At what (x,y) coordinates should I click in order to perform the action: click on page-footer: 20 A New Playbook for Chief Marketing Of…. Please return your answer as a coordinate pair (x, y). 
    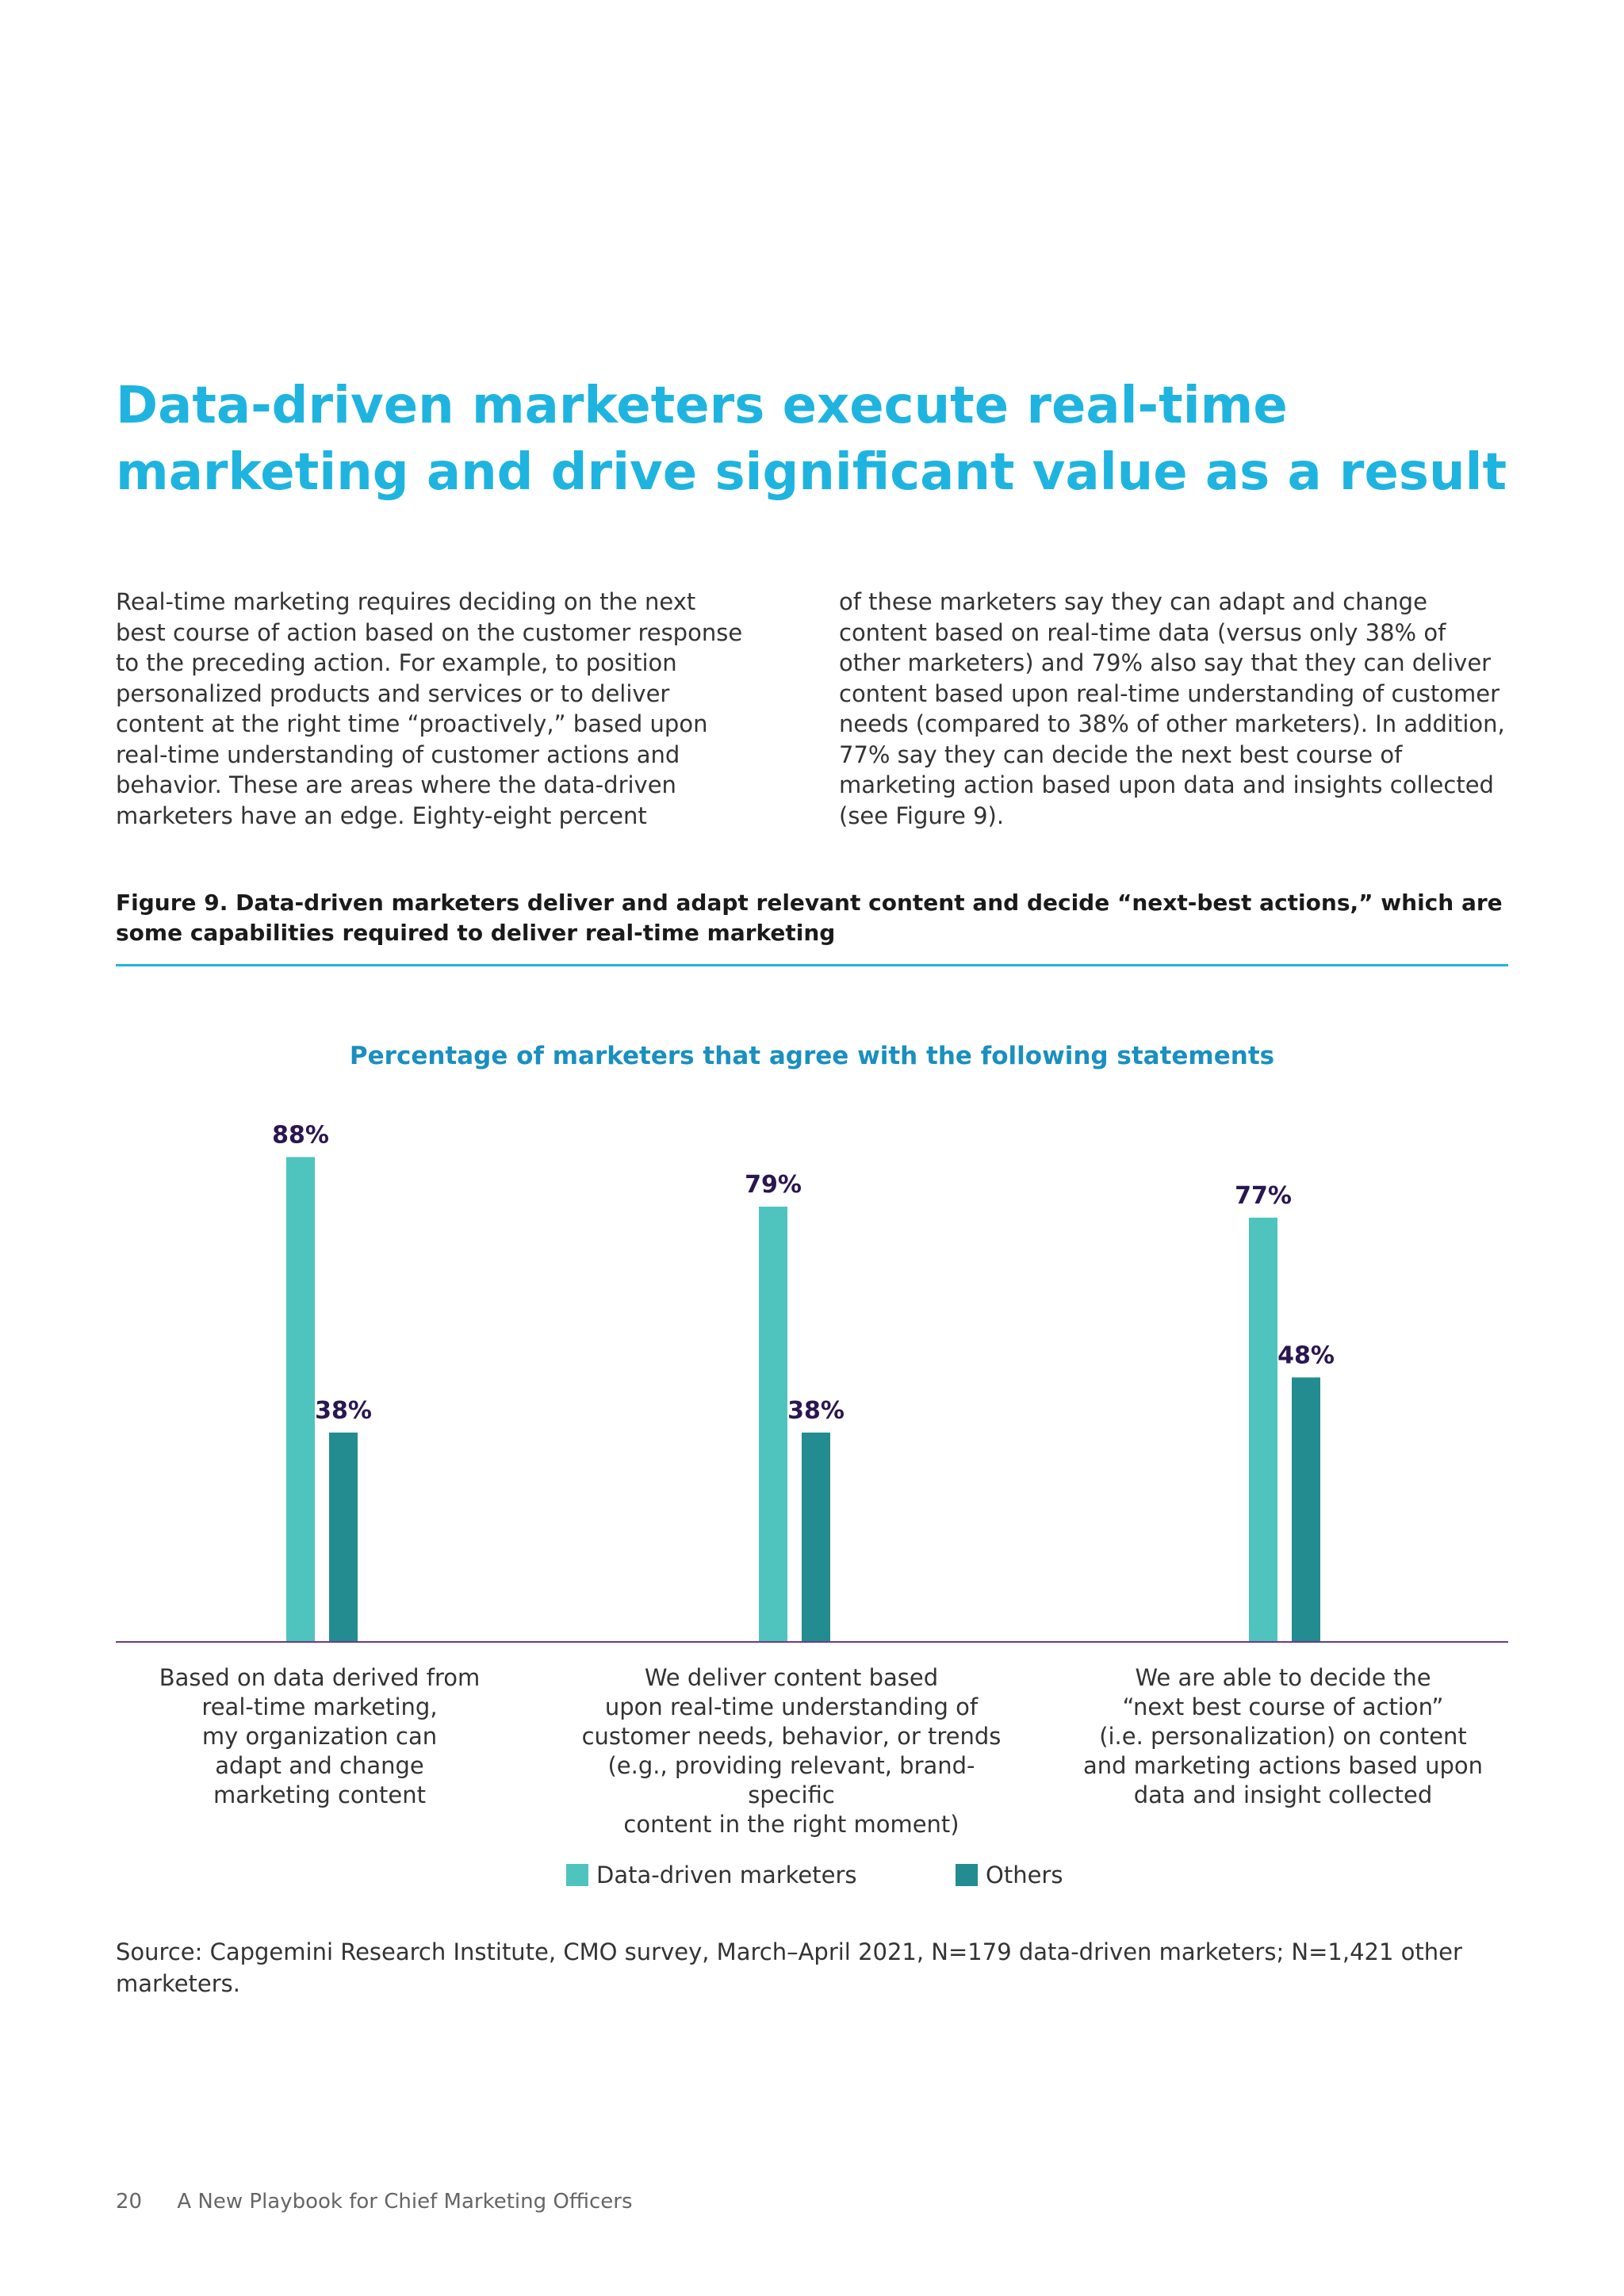
    Looking at the image, I should click on (374, 2202).